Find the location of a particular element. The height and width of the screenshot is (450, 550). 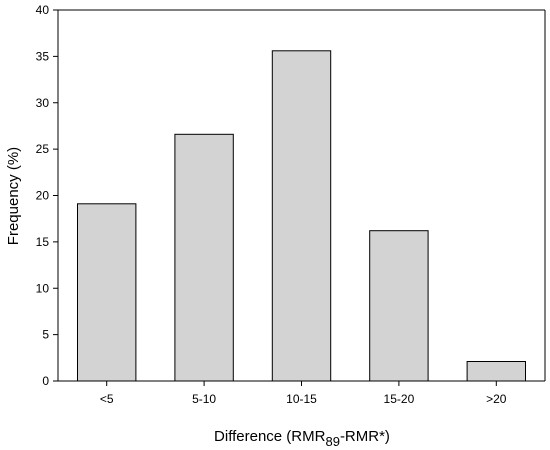

y-ticks: 0 5 10 15 20 25 30 35 40 is located at coordinates (47, 195).